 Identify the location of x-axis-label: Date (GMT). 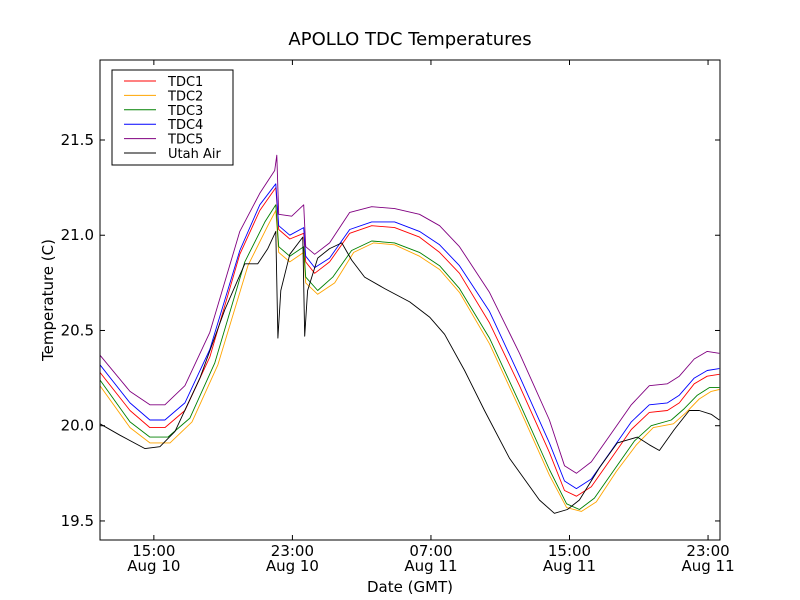
(410, 587).